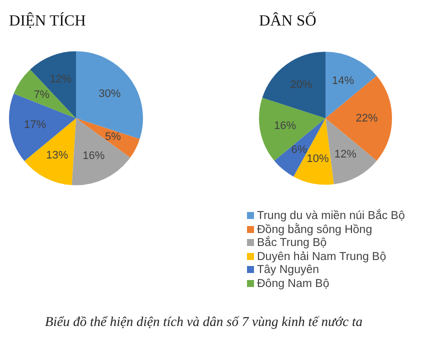  What do you see at coordinates (343, 81) in the screenshot?
I see `data-label: 14%` at bounding box center [343, 81].